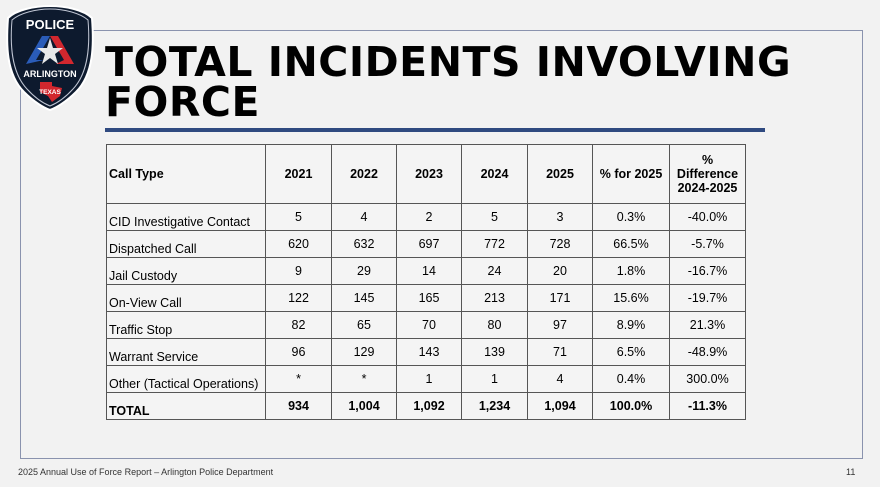 The height and width of the screenshot is (487, 880). I want to click on table-row: Warrant Service 96 129 143 139 71 6.5% -48.9%, so click(426, 352).